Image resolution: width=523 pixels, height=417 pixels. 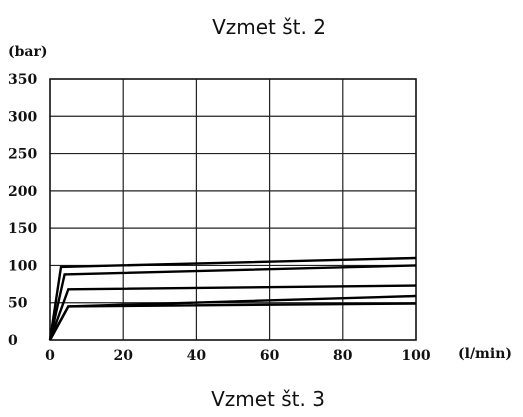 What do you see at coordinates (22, 155) in the screenshot?
I see `y-tick-label: 250` at bounding box center [22, 155].